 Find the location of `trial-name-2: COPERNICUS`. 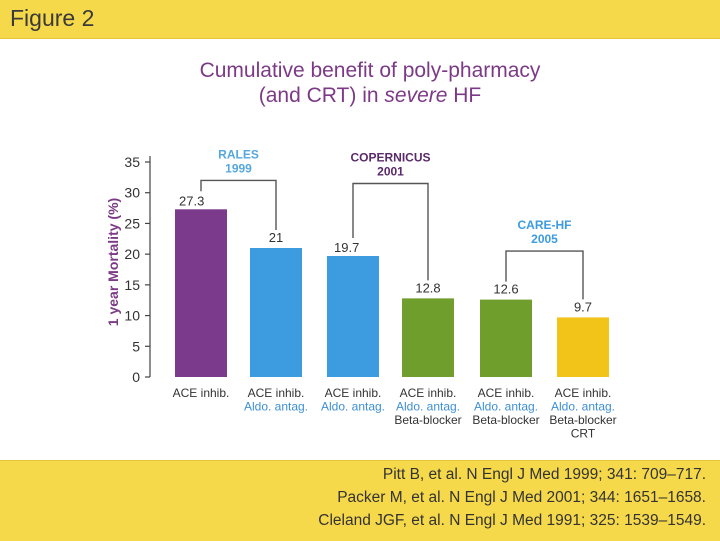

trial-name-2: COPERNICUS is located at coordinates (390, 158).